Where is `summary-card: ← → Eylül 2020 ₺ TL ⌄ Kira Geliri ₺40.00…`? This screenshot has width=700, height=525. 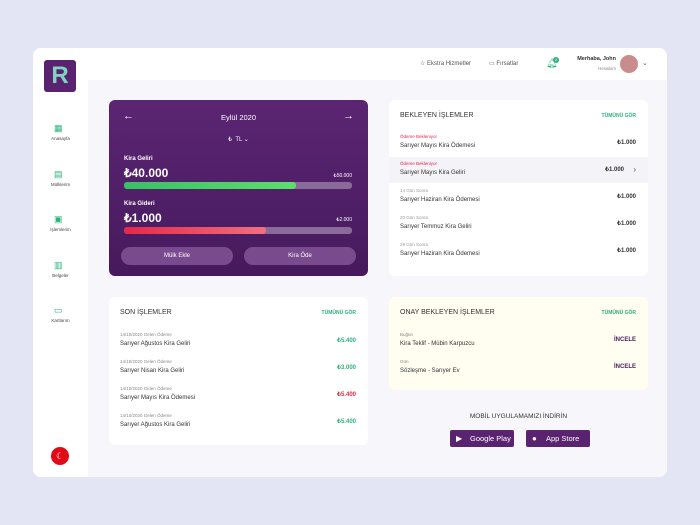
summary-card: ← → Eylül 2020 ₺ TL ⌄ Kira Geliri ₺40.00… is located at coordinates (238, 188).